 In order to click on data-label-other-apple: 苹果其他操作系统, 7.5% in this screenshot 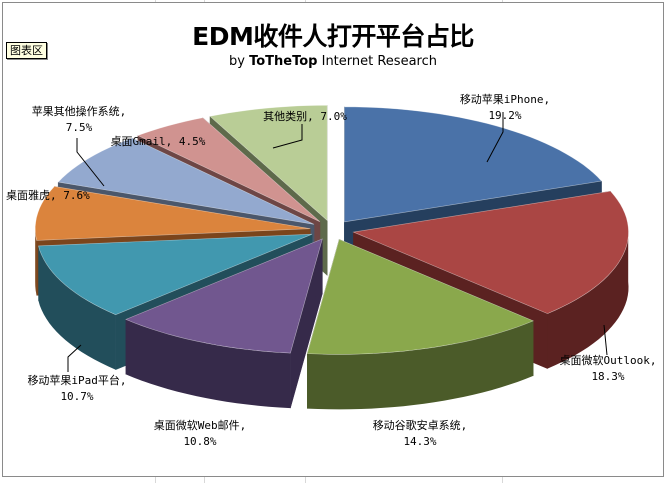, I will do `click(79, 119)`.